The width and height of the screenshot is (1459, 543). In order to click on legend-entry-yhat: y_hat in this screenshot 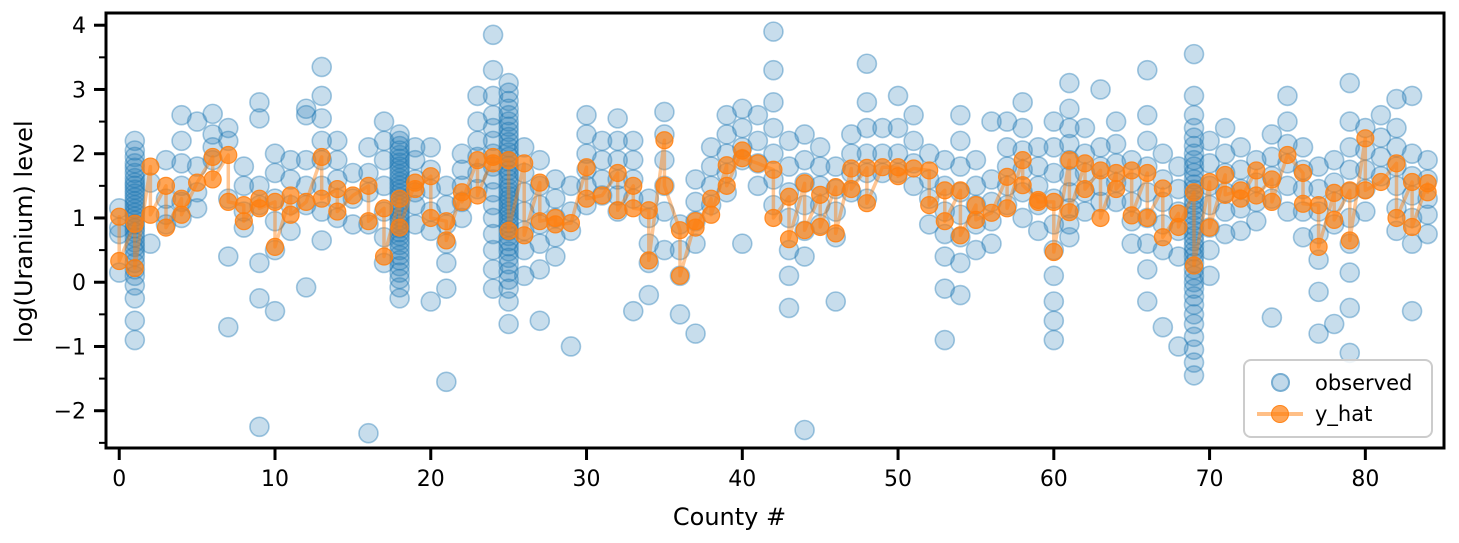, I will do `click(1338, 415)`.